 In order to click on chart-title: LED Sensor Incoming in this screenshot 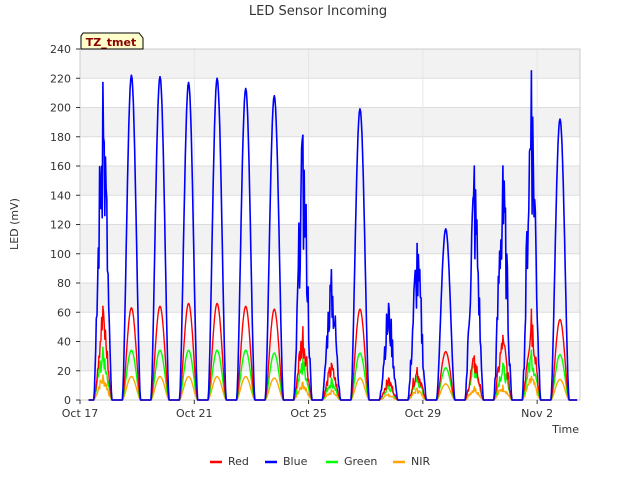, I will do `click(318, 11)`.